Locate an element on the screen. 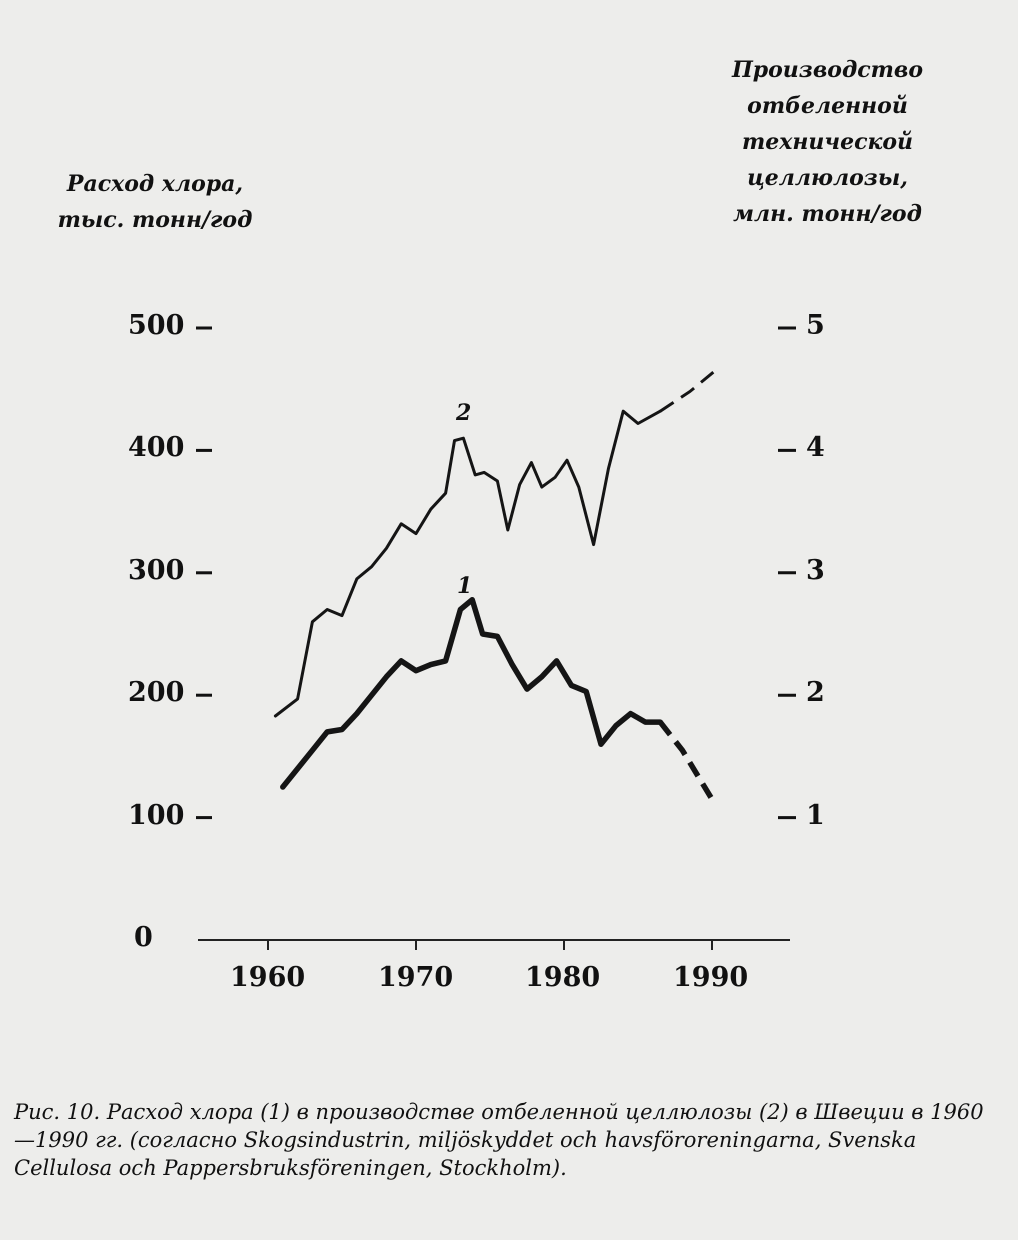 Image resolution: width=1018 pixels, height=1240 pixels. x-tick-label: 1960 is located at coordinates (268, 977).